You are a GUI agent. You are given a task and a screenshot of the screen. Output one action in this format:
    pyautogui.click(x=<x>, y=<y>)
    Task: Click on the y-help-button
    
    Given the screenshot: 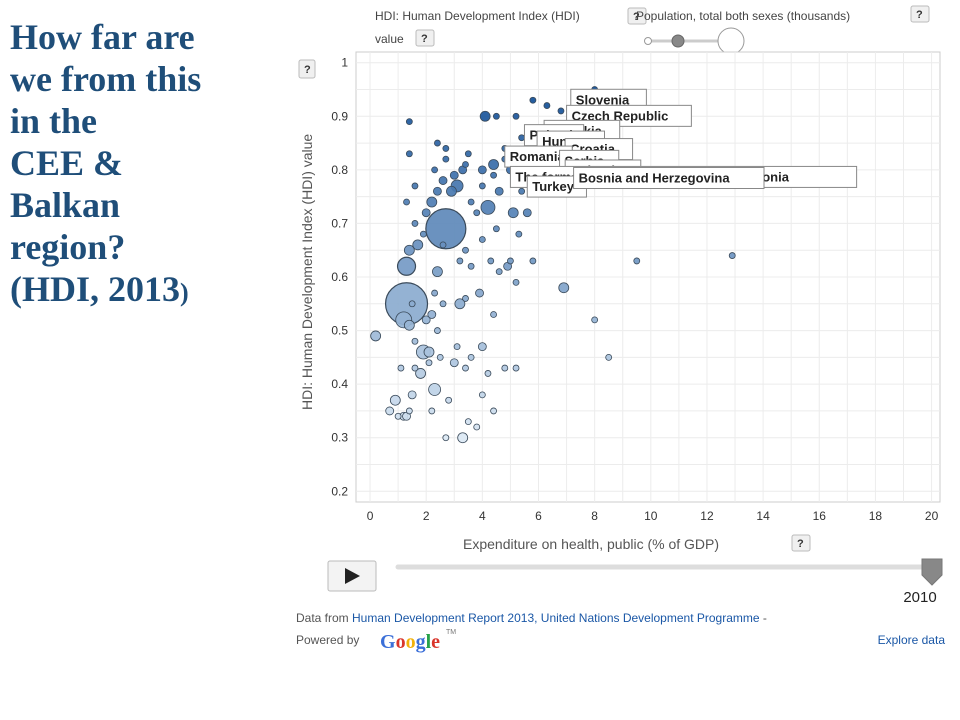 What is the action you would take?
    pyautogui.click(x=307, y=69)
    